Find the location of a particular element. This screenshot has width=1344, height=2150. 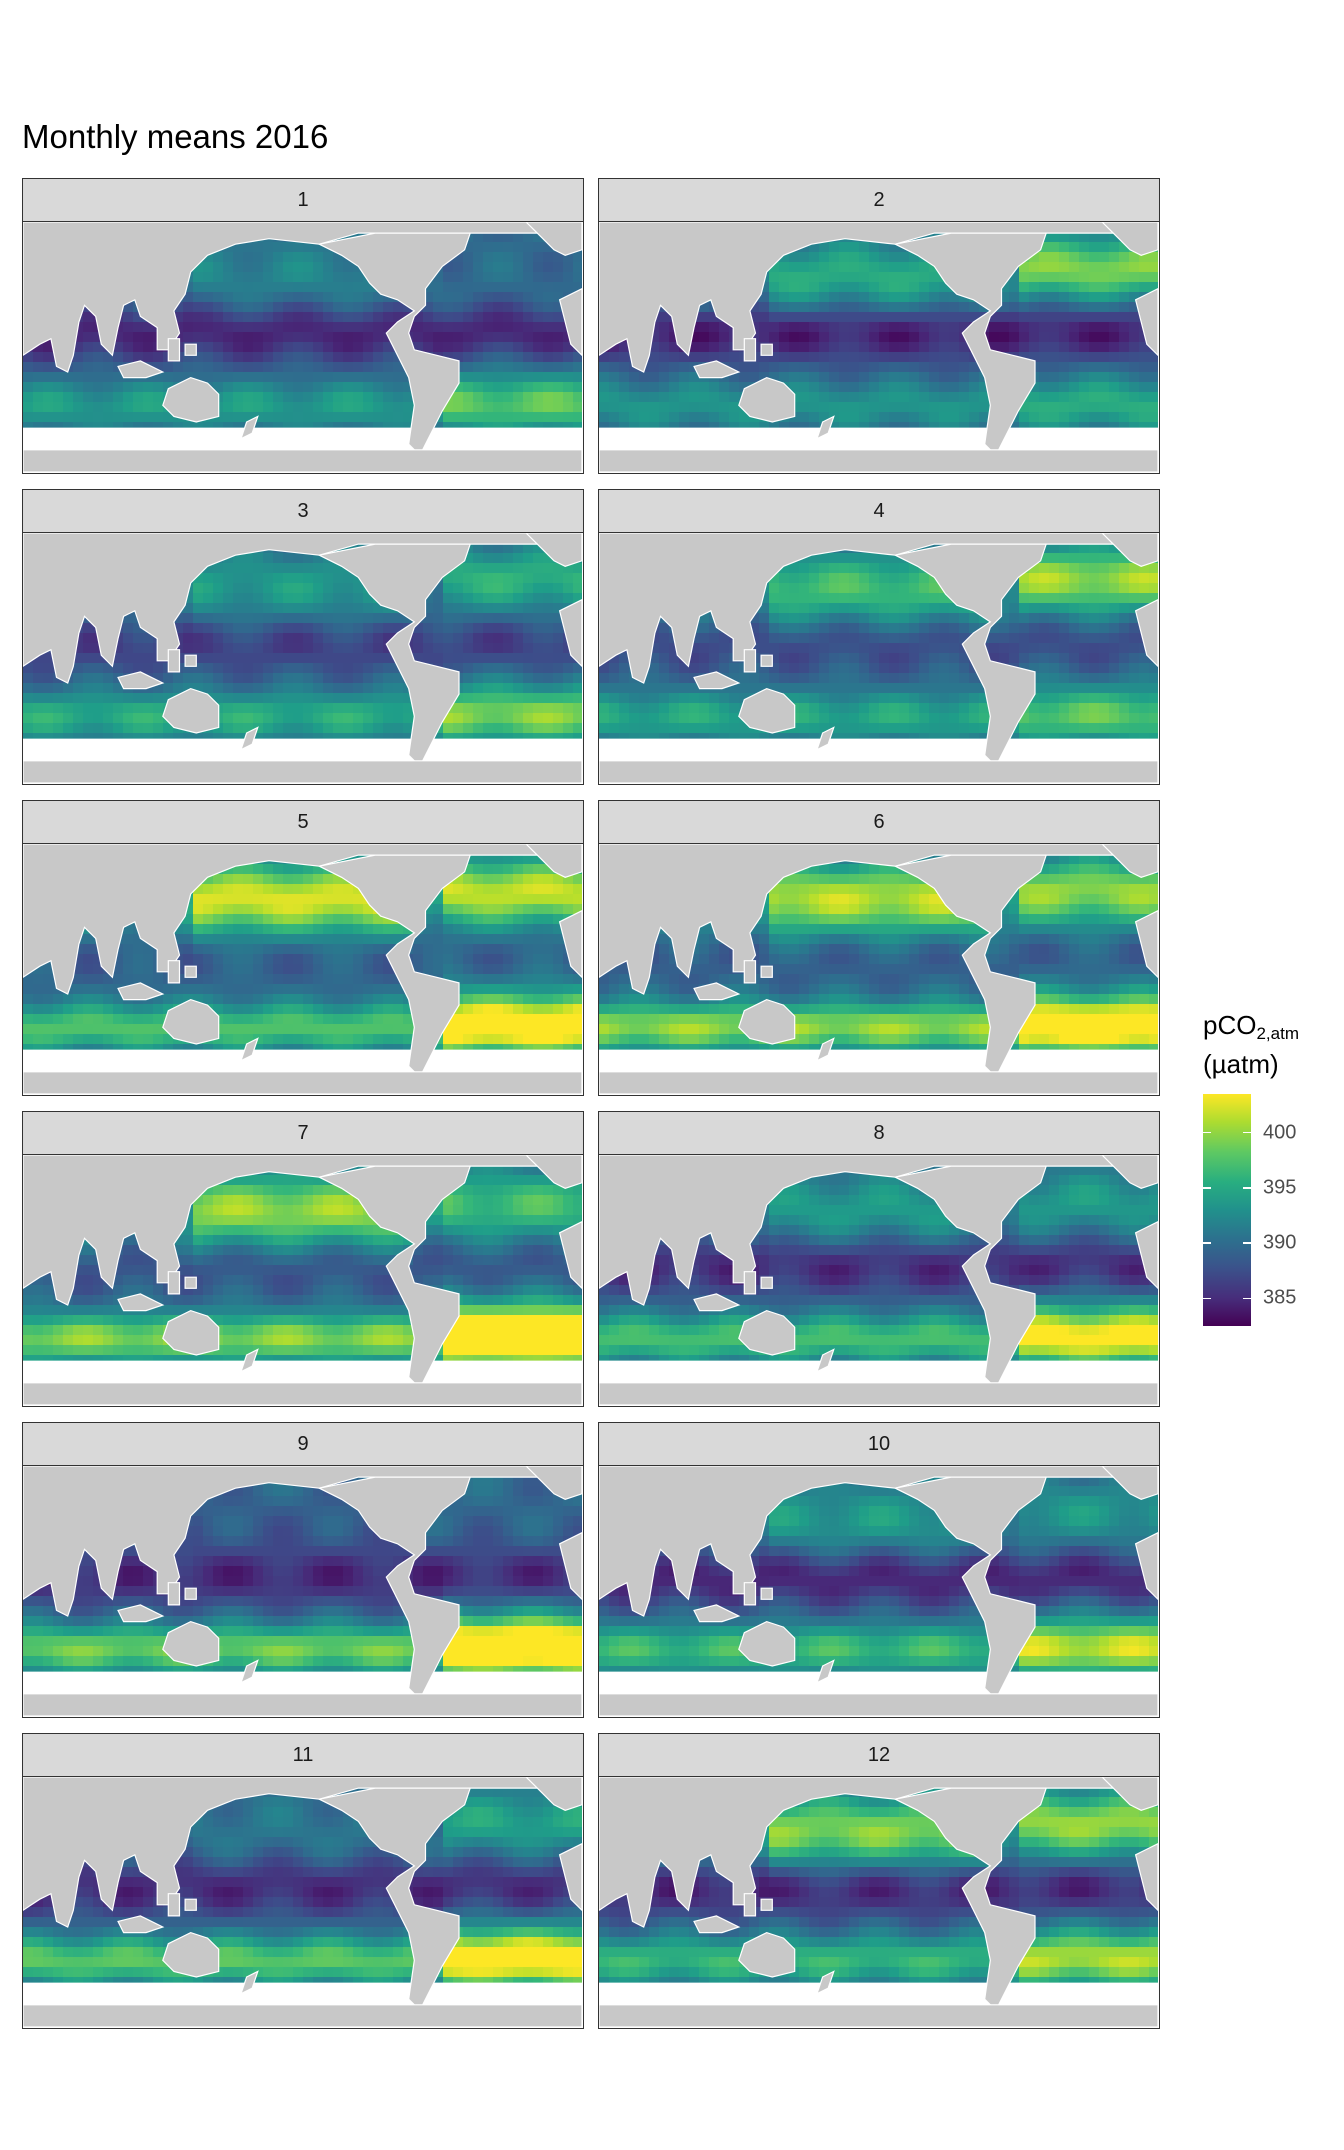

facet-panel-month-12: 12 is located at coordinates (879, 1881).